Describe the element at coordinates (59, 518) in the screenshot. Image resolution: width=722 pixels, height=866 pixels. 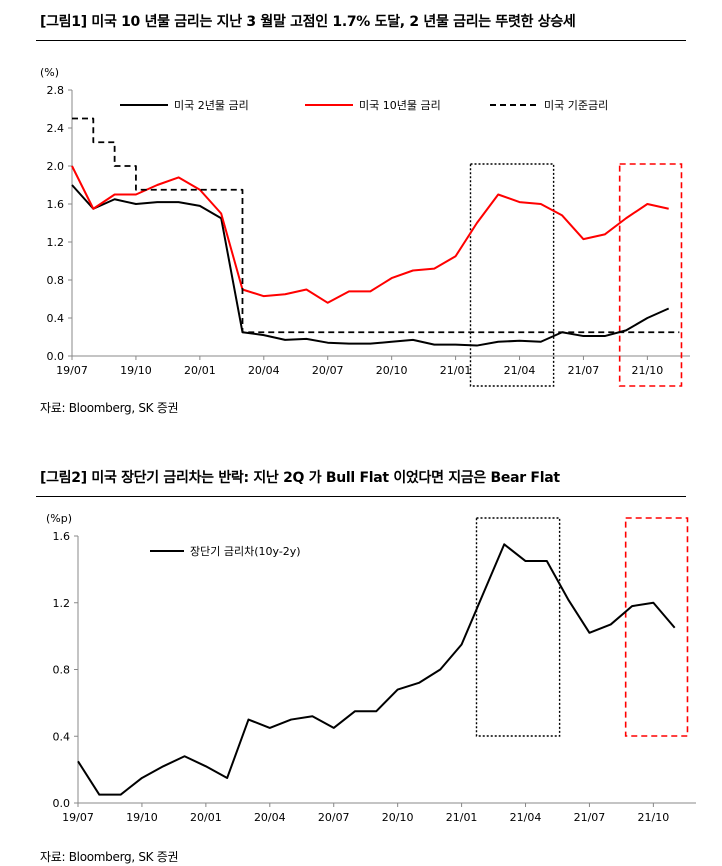
I see `y-unit-label: (%p)` at that location.